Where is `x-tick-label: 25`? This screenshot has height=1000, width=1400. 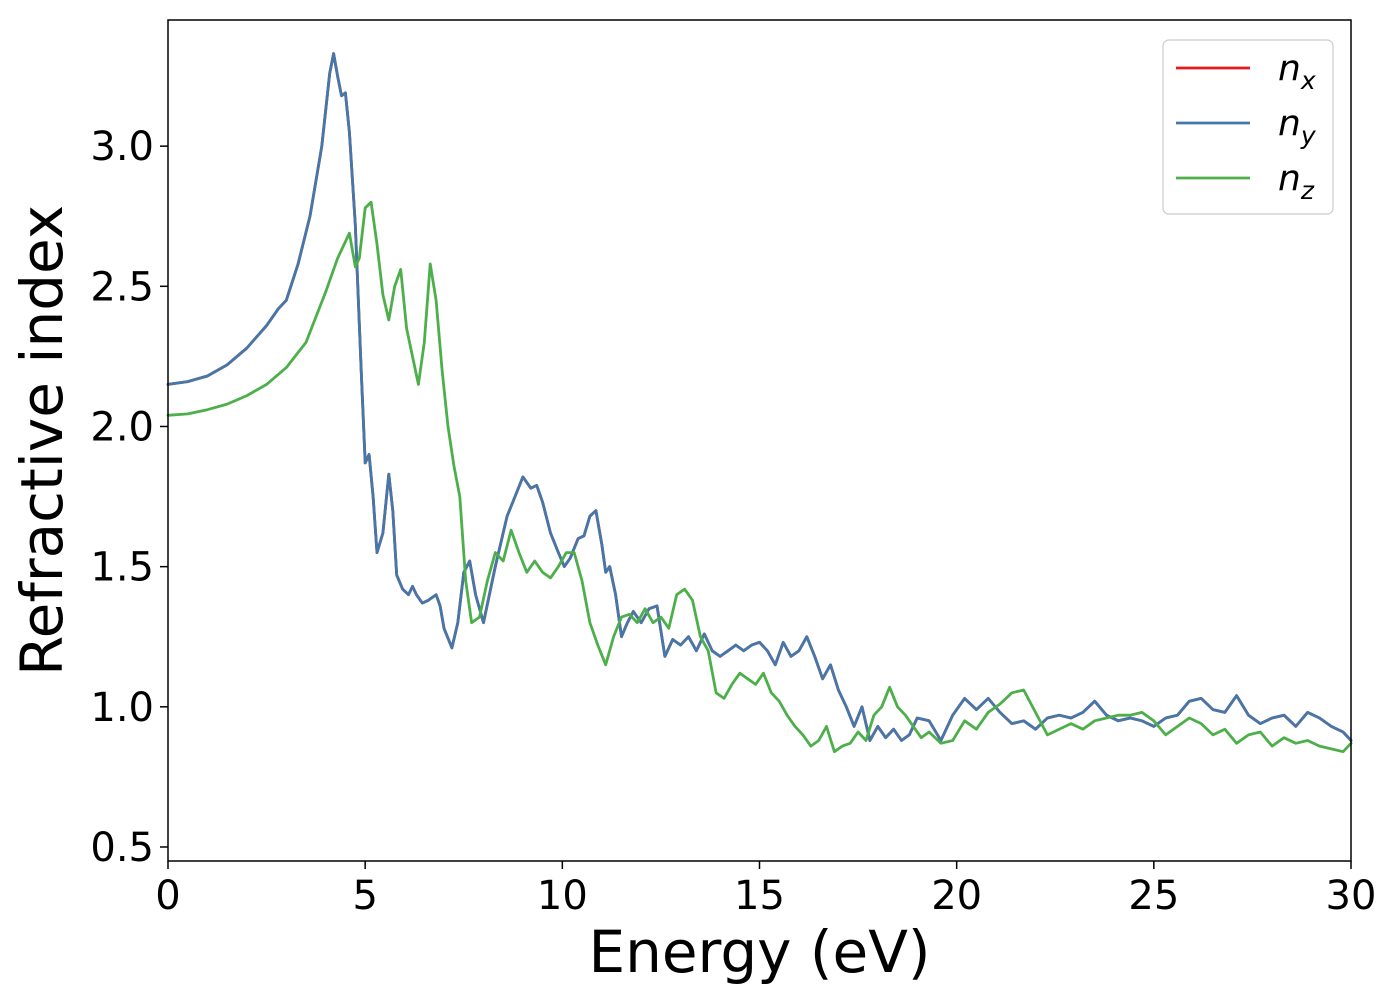 x-tick-label: 25 is located at coordinates (1153, 896).